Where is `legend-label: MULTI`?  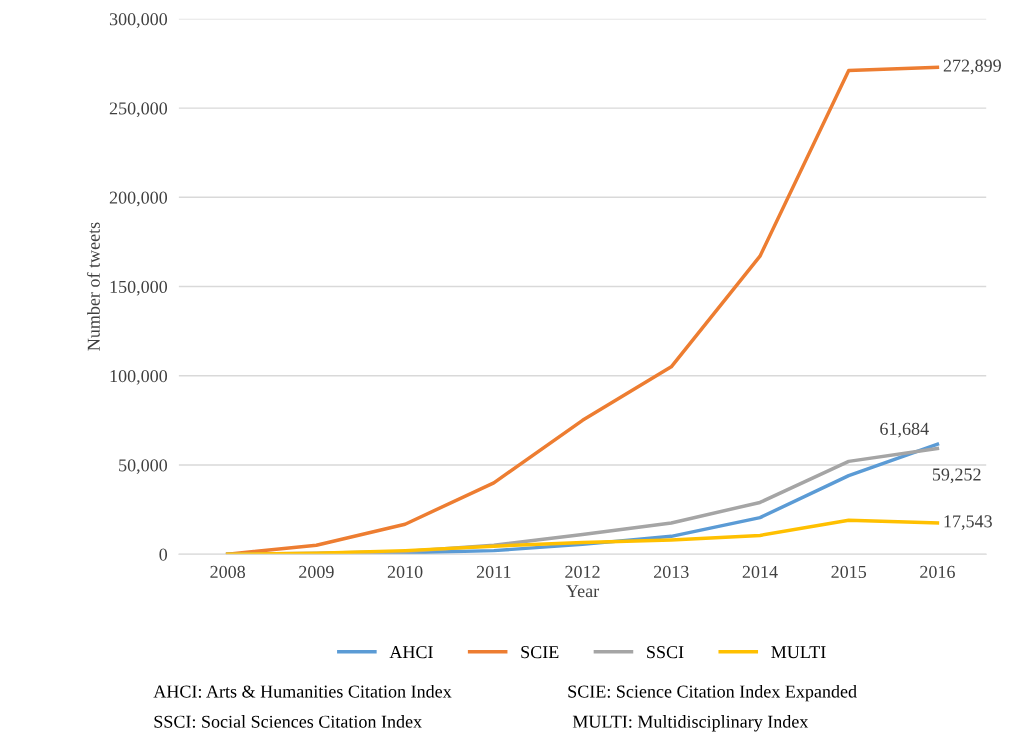
legend-label: MULTI is located at coordinates (798, 652).